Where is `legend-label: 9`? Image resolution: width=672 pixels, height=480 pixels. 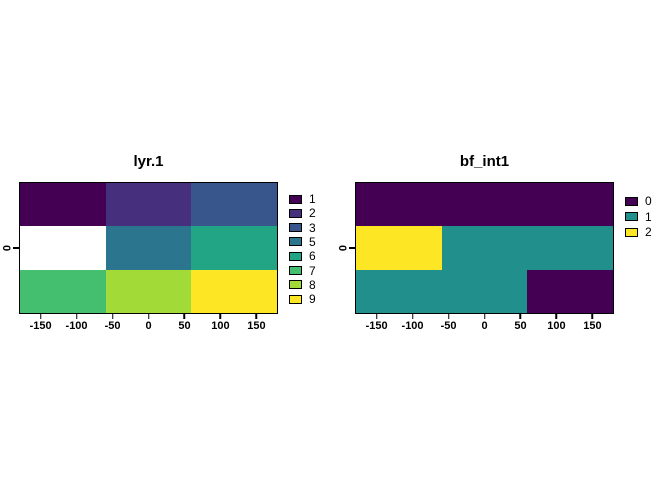
legend-label: 9 is located at coordinates (312, 299).